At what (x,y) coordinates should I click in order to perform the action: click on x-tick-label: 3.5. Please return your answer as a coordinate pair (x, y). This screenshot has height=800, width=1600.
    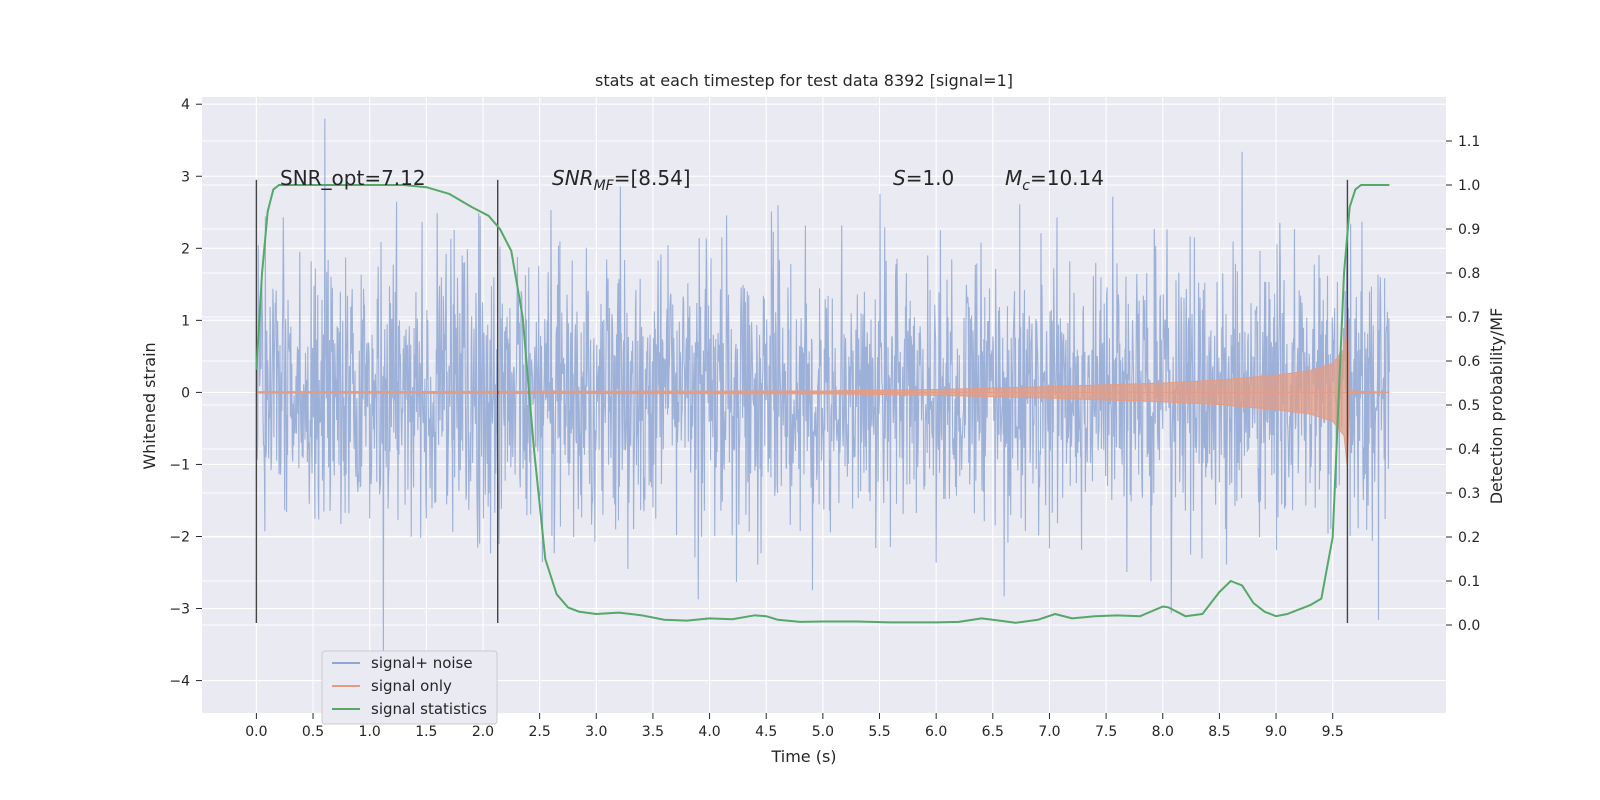
    Looking at the image, I should click on (653, 732).